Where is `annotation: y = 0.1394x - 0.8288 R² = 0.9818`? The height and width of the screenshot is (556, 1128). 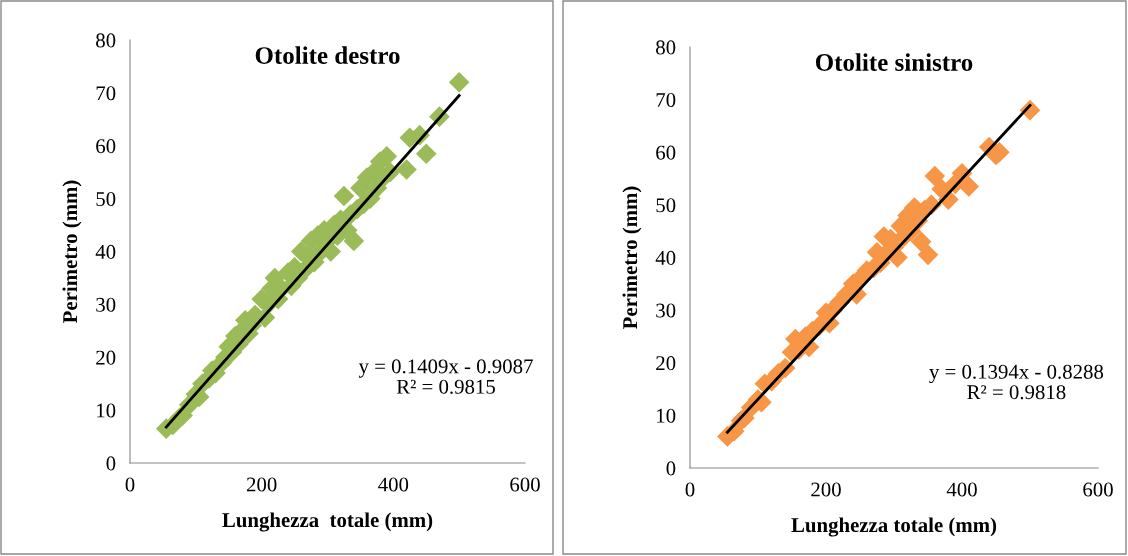 annotation: y = 0.1394x - 0.8288 R² = 0.9818 is located at coordinates (1016, 382).